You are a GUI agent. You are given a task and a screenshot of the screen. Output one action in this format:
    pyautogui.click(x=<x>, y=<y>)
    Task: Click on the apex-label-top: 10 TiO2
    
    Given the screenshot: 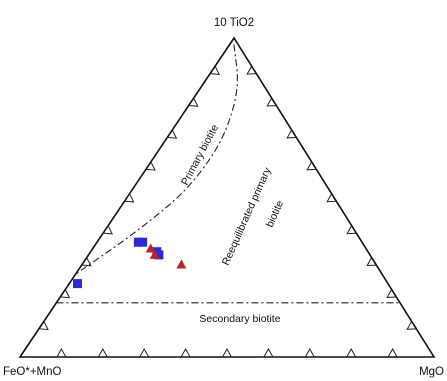 What is the action you would take?
    pyautogui.click(x=234, y=23)
    